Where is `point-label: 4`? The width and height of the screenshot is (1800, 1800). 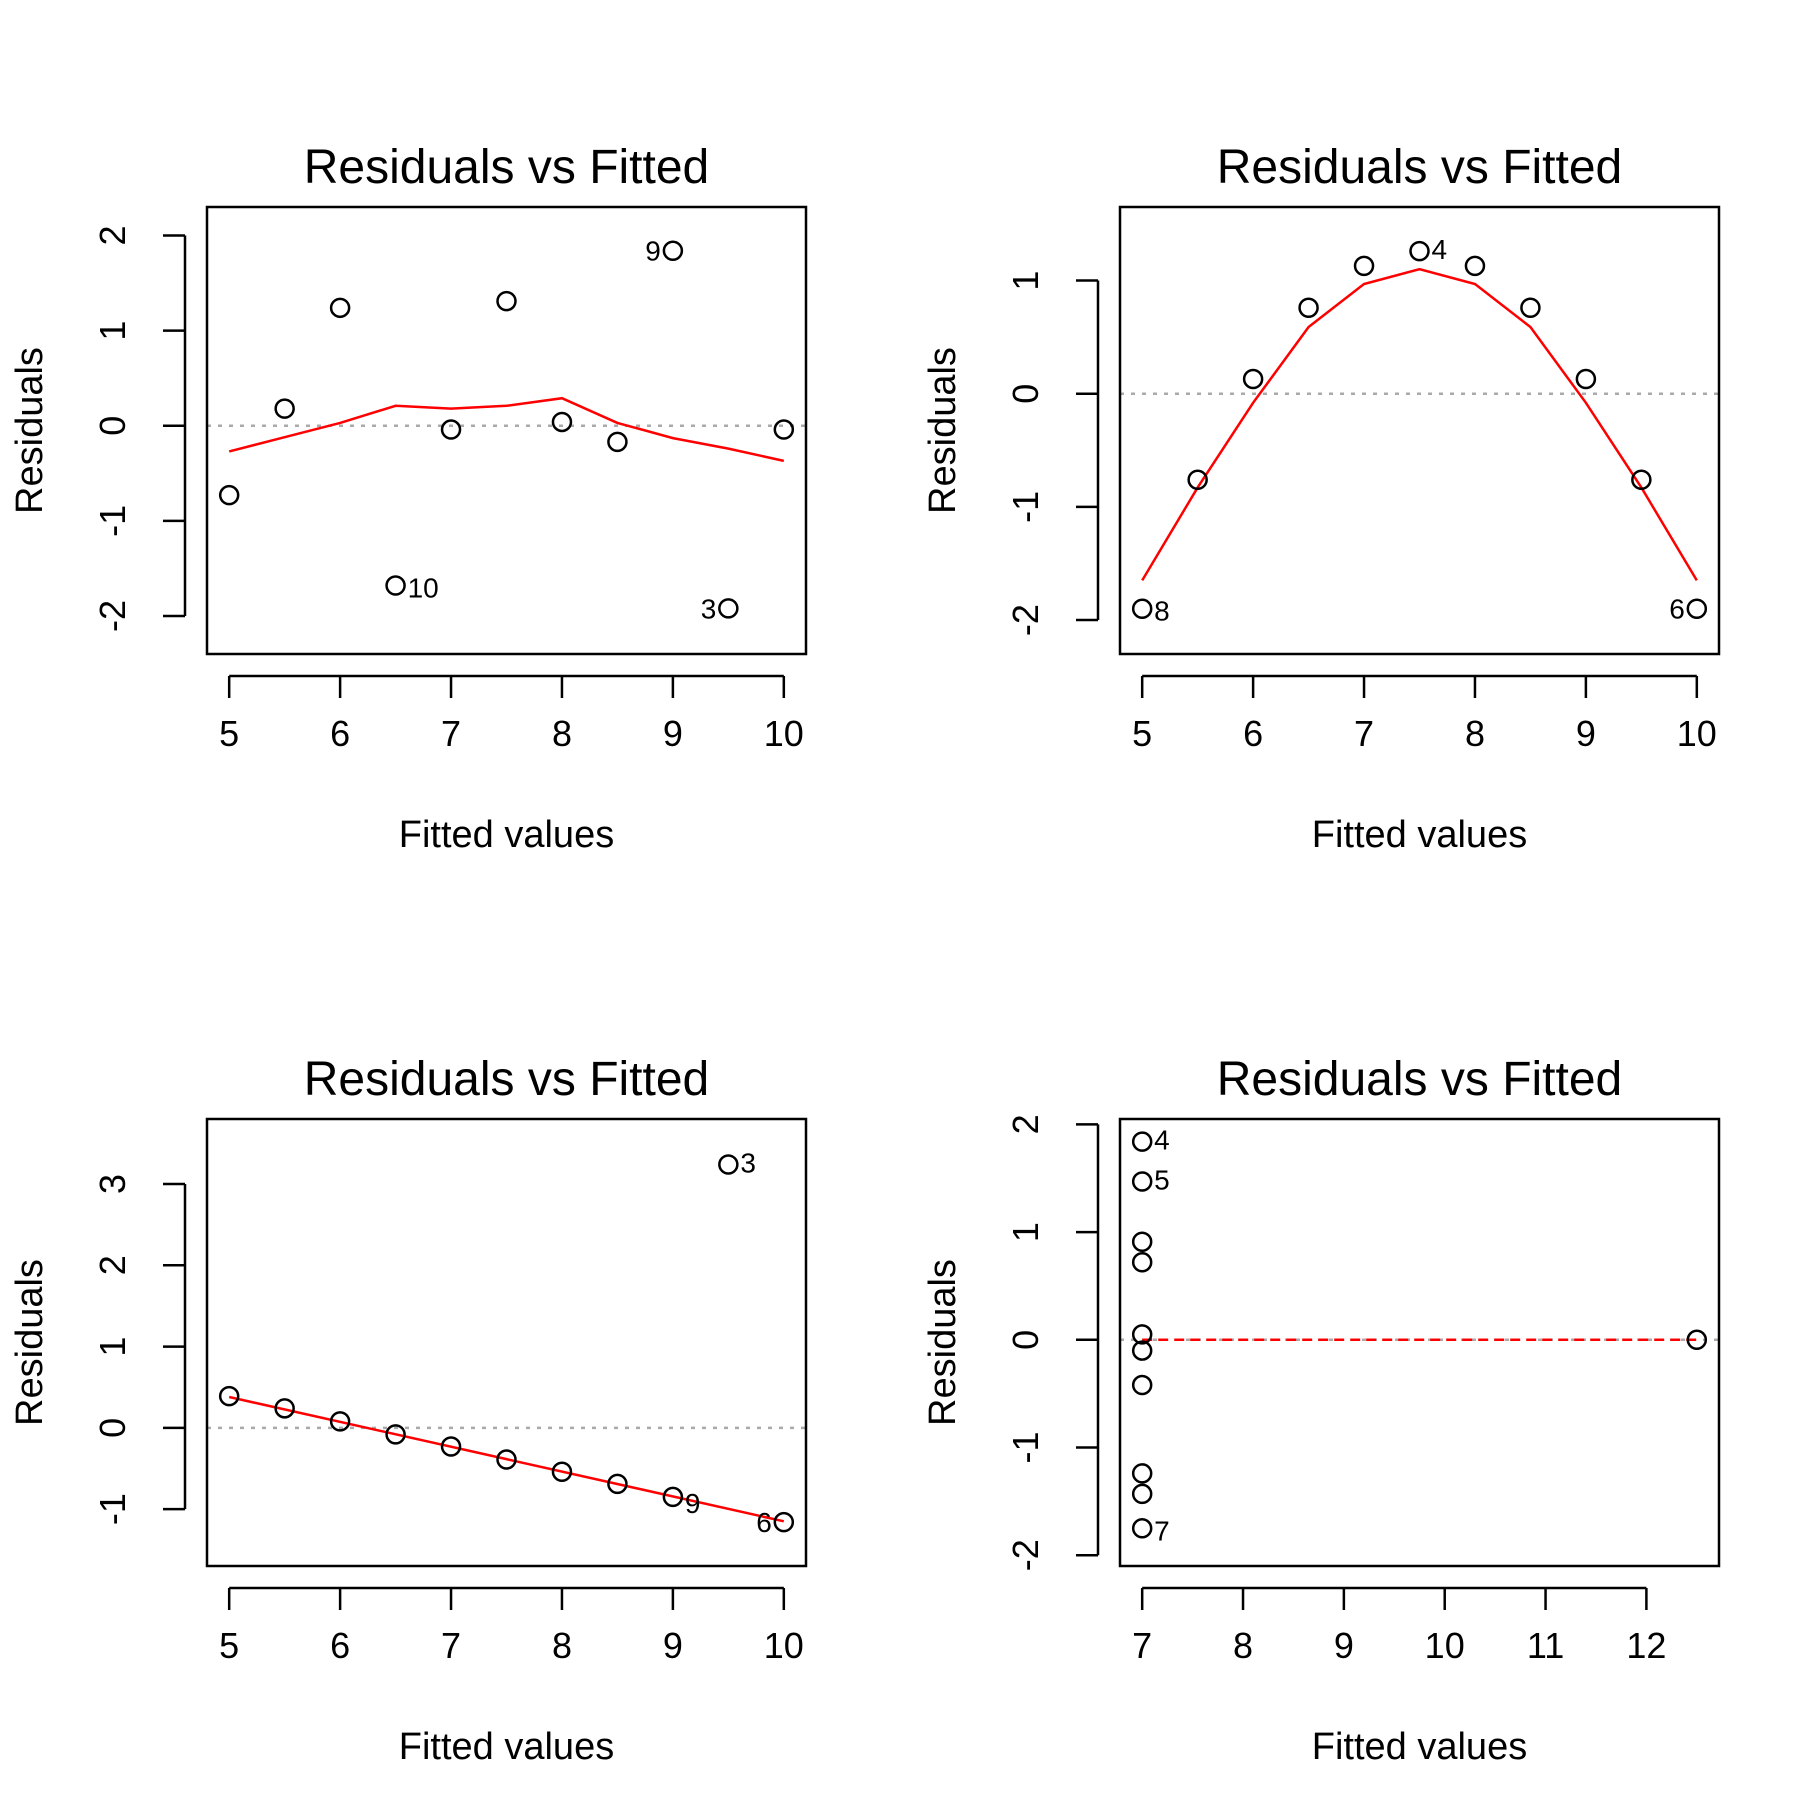
point-label: 4 is located at coordinates (1440, 249).